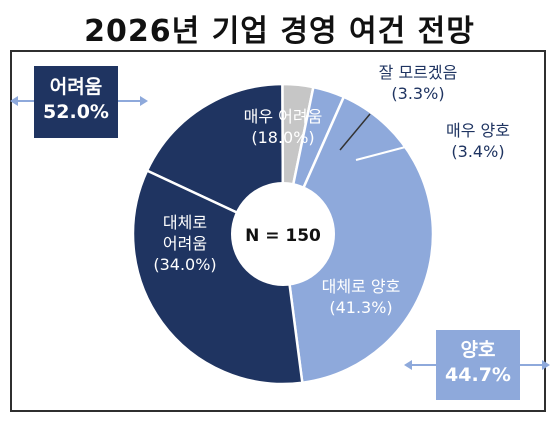  I want to click on arrow-hard, so click(79, 101).